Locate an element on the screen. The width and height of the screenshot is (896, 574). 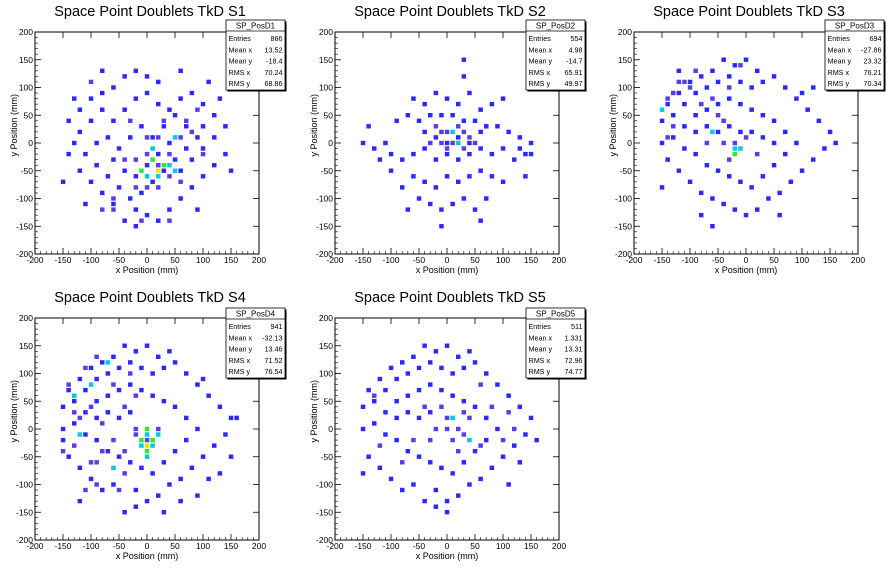
stats-value: 554 is located at coordinates (577, 38).